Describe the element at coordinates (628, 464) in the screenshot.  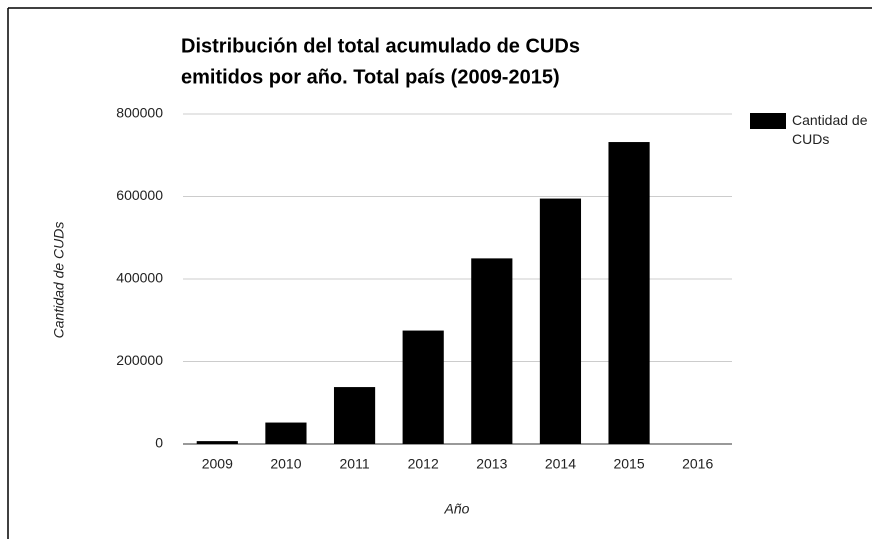
I see `x-tick-label: 2015` at that location.